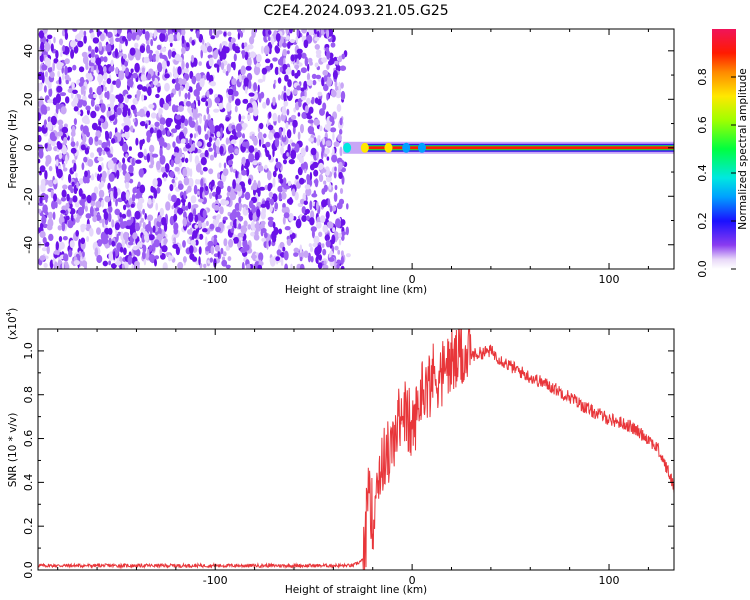 The height and width of the screenshot is (600, 750). Describe the element at coordinates (356, 290) in the screenshot. I see `heatmap-xlabel: Height of straight line (km)` at that location.